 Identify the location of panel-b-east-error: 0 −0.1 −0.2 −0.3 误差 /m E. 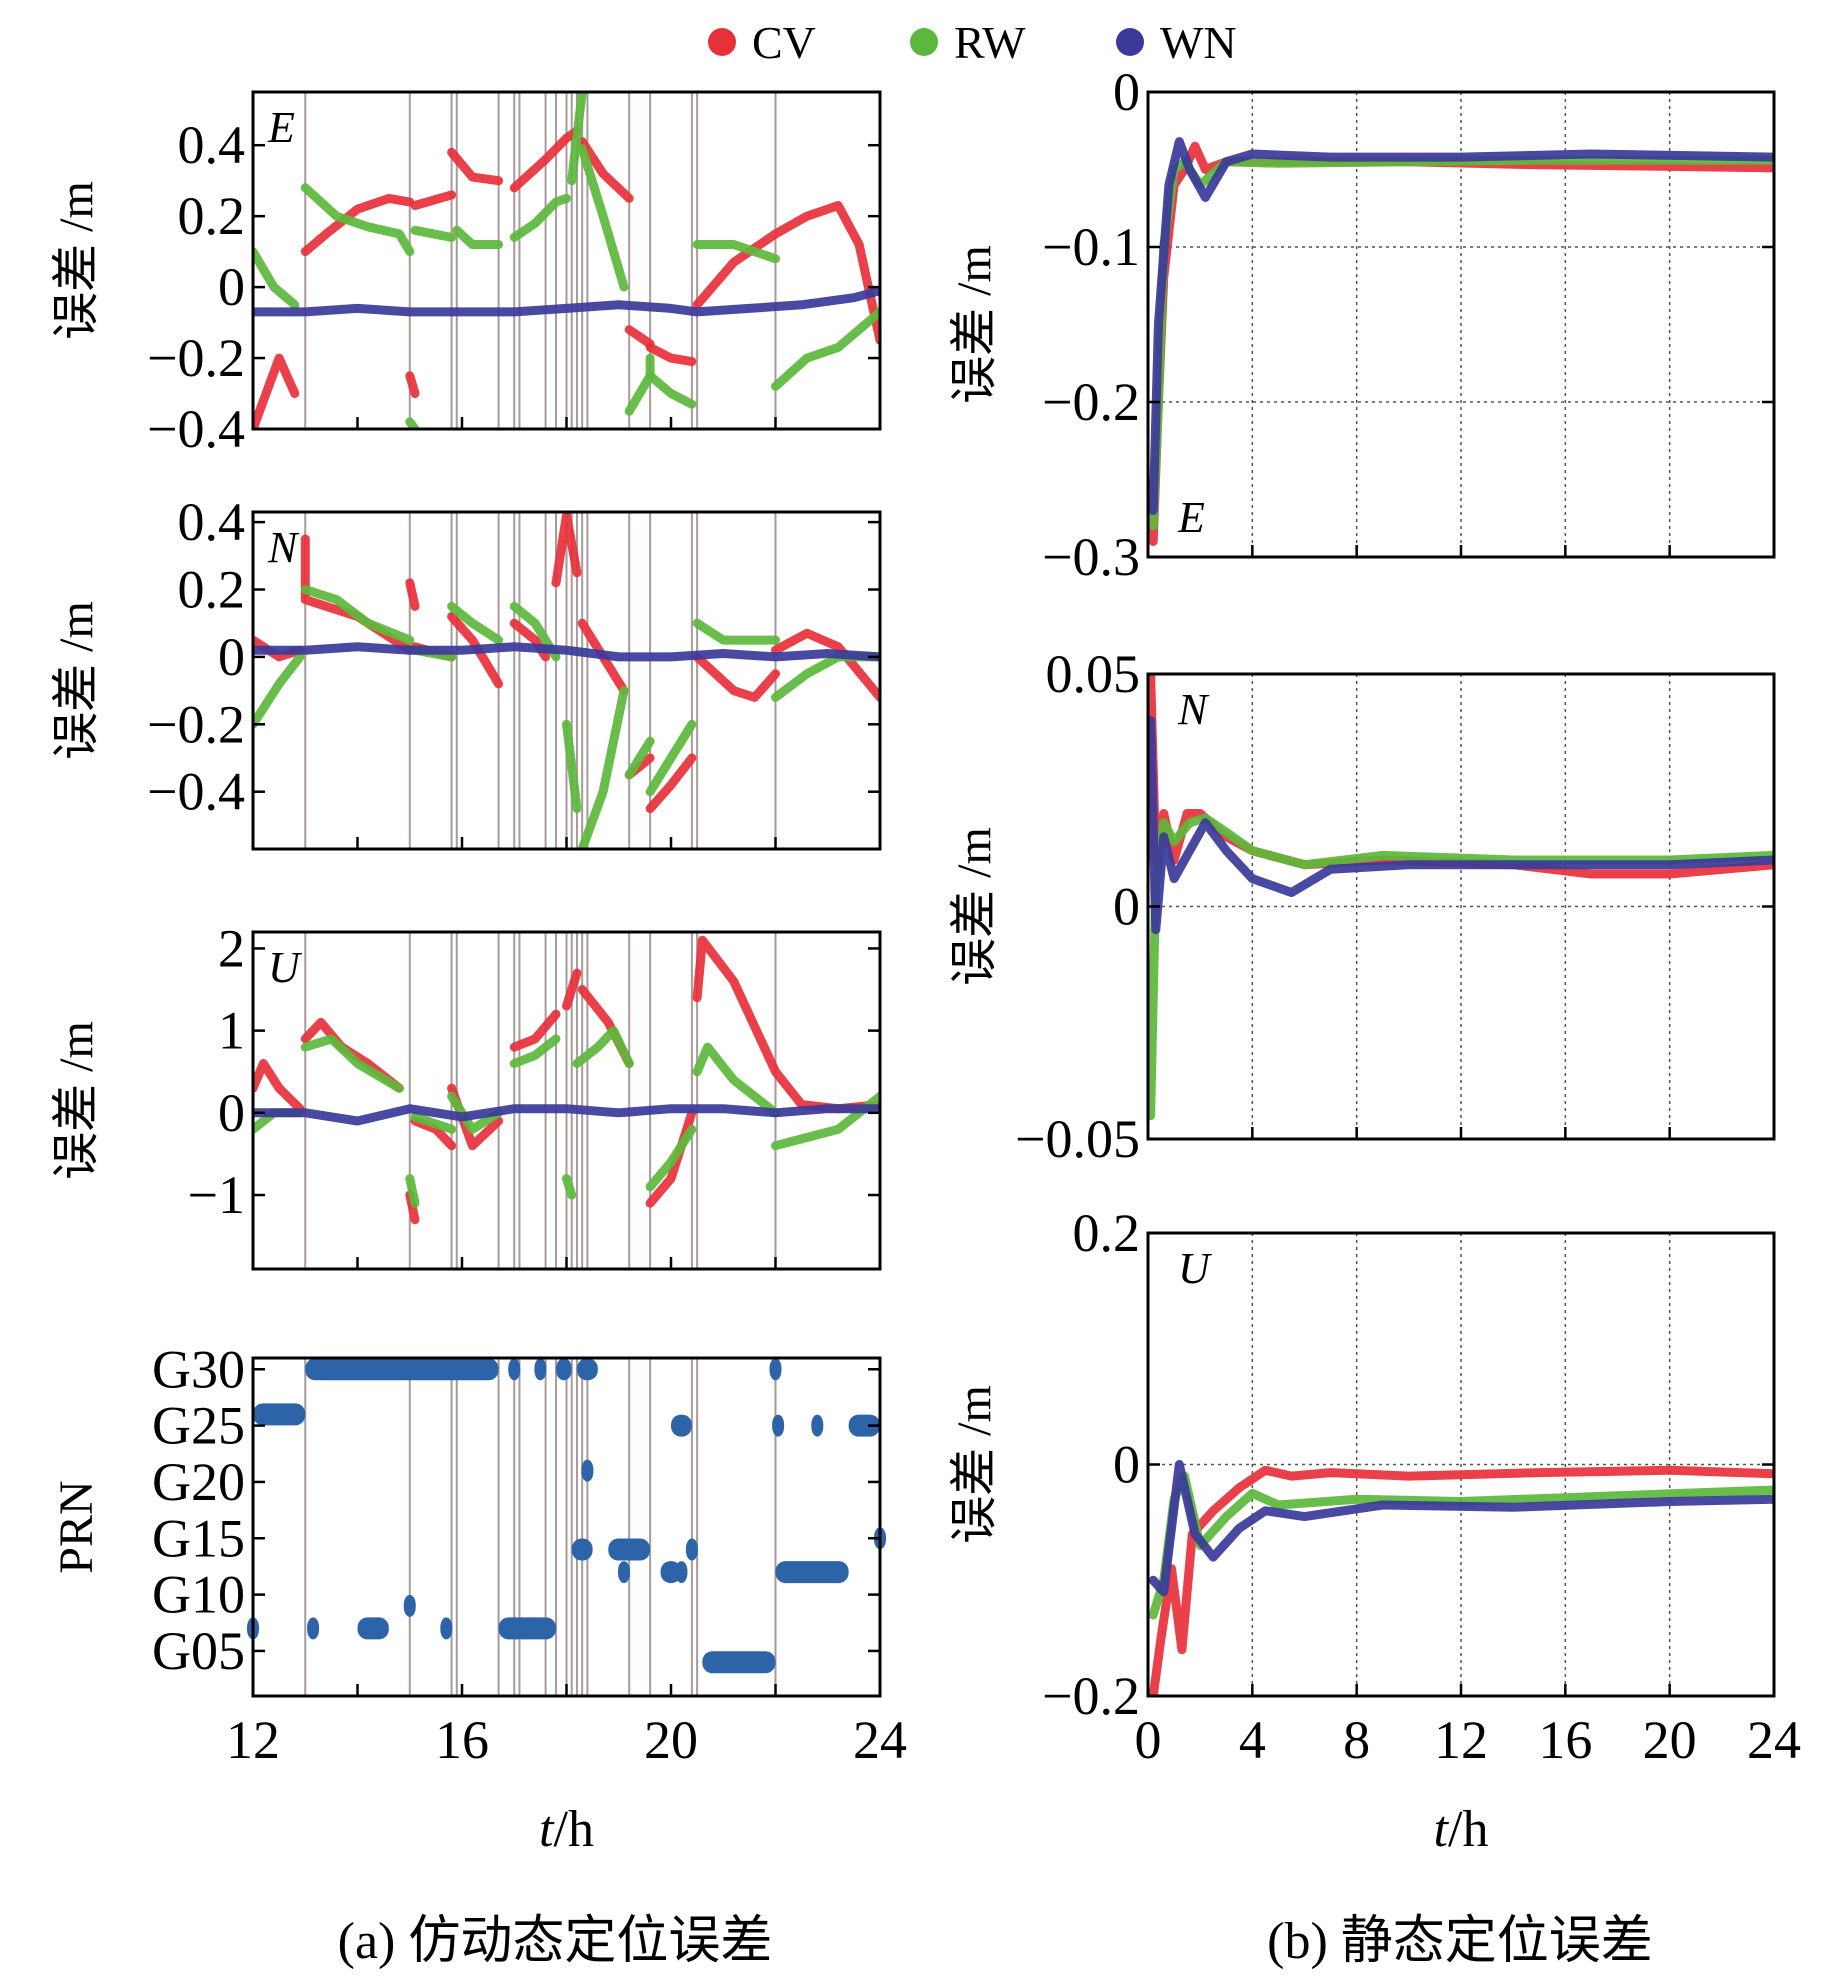
(1362, 324).